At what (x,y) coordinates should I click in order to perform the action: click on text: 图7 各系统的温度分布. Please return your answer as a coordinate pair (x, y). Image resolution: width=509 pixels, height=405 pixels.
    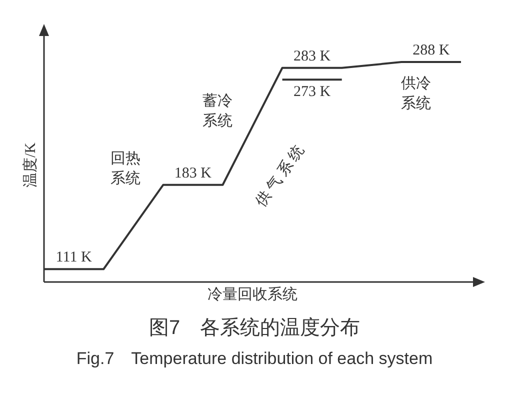
    Looking at the image, I should click on (255, 328).